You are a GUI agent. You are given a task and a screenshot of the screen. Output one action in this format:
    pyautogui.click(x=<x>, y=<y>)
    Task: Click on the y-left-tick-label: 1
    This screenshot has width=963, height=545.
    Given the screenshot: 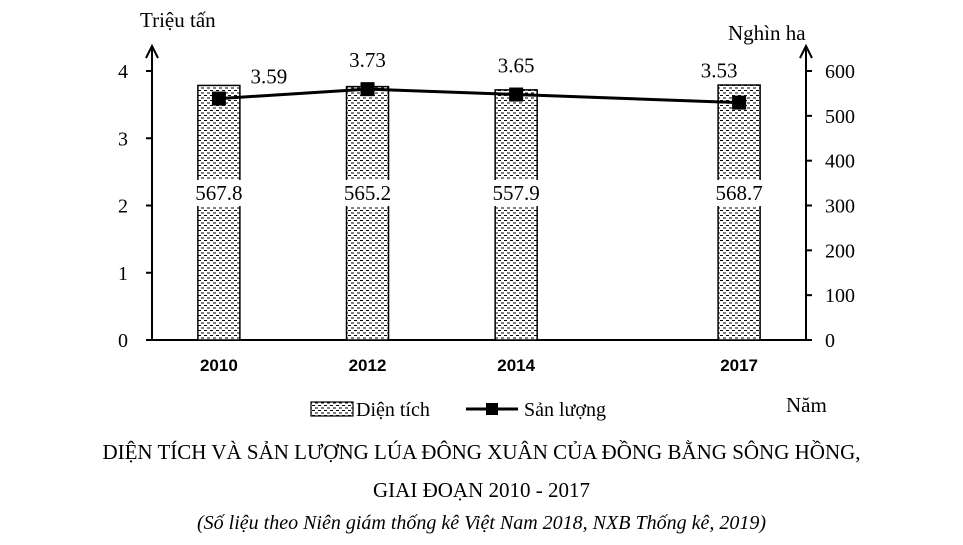 What is the action you would take?
    pyautogui.click(x=123, y=274)
    